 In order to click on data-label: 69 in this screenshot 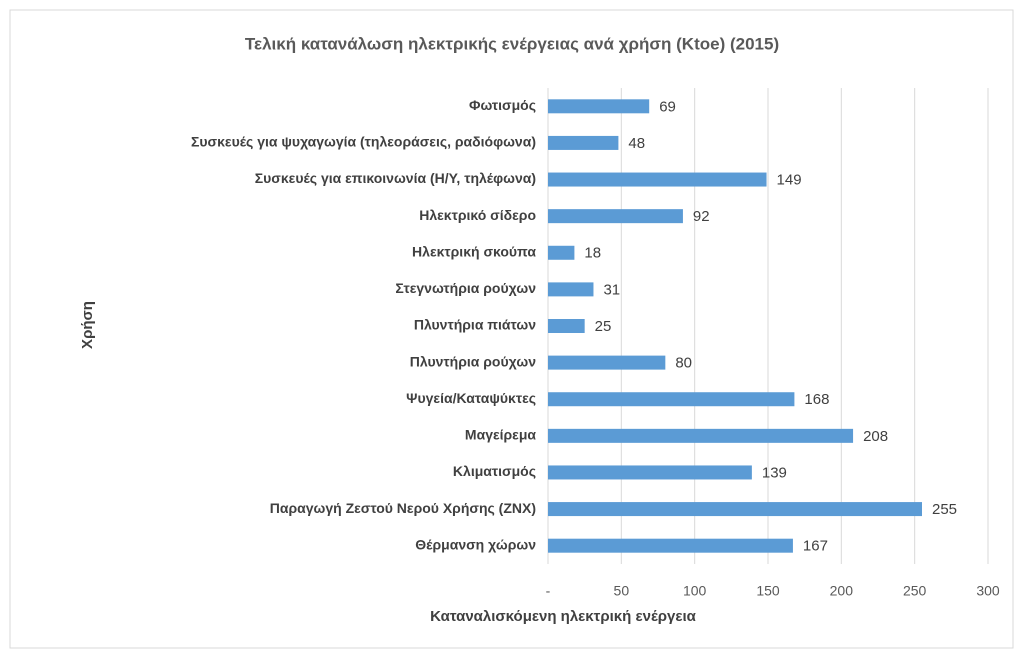, I will do `click(667, 106)`.